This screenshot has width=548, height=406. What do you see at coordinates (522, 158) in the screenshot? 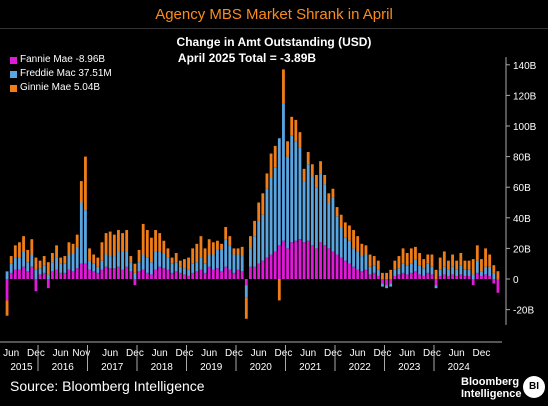
I see `y-tick-label: 80B` at bounding box center [522, 158].